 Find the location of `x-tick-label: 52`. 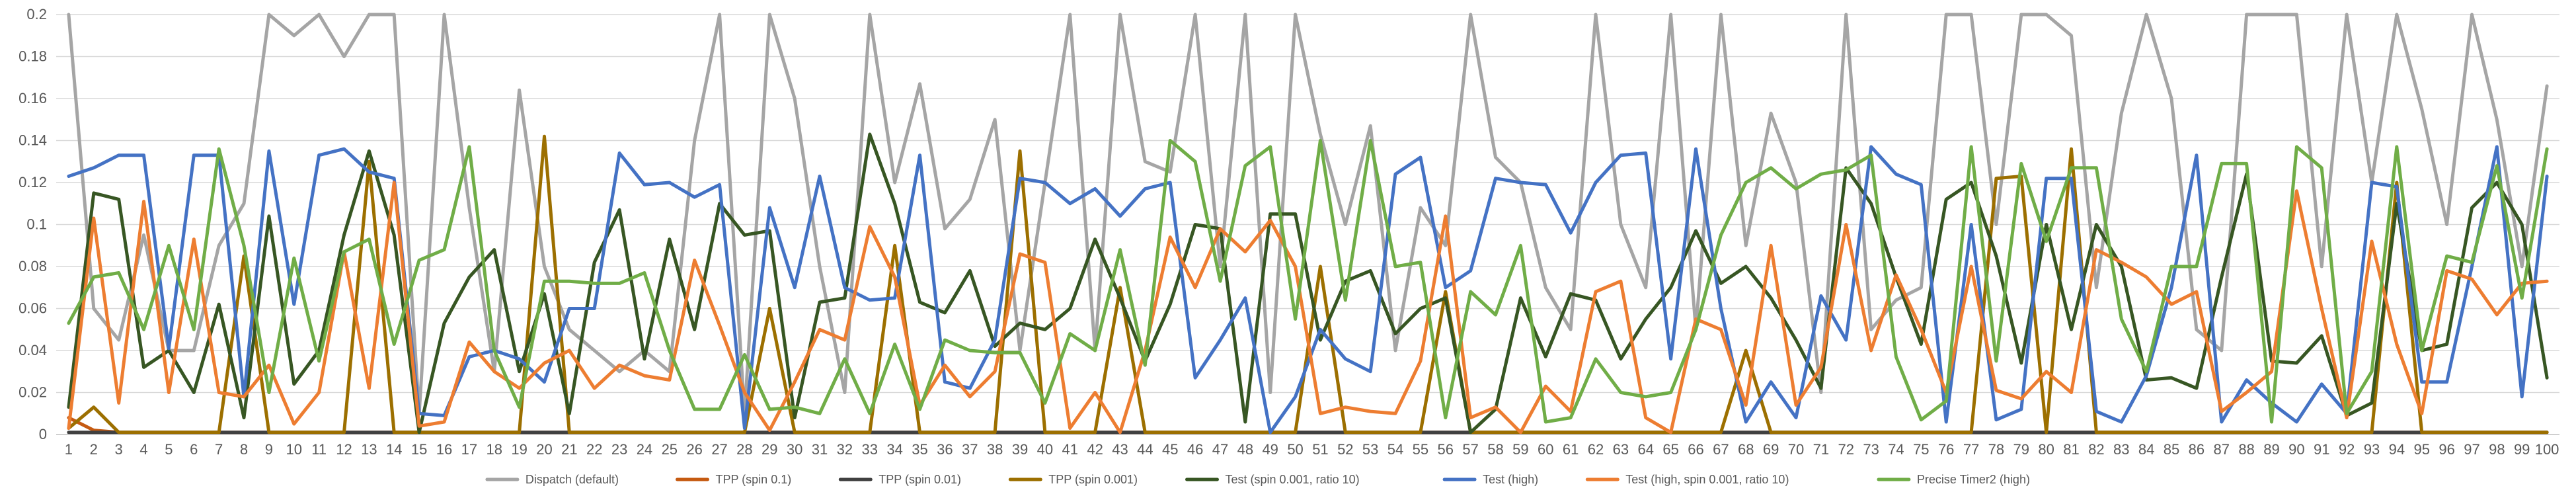

x-tick-label: 52 is located at coordinates (1345, 449).